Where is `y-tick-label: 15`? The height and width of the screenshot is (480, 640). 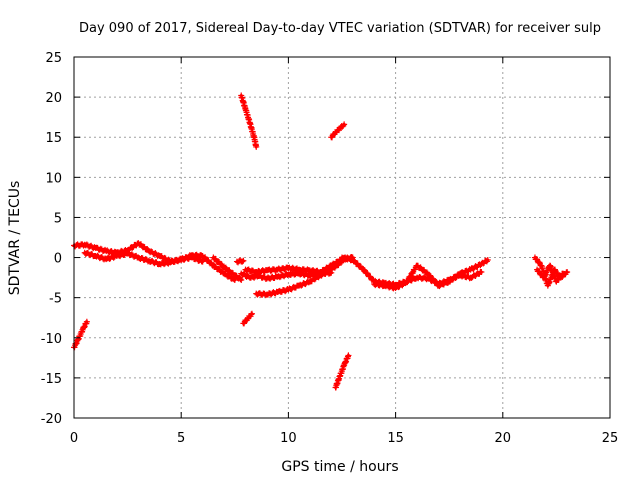 y-tick-label: 15 is located at coordinates (53, 138).